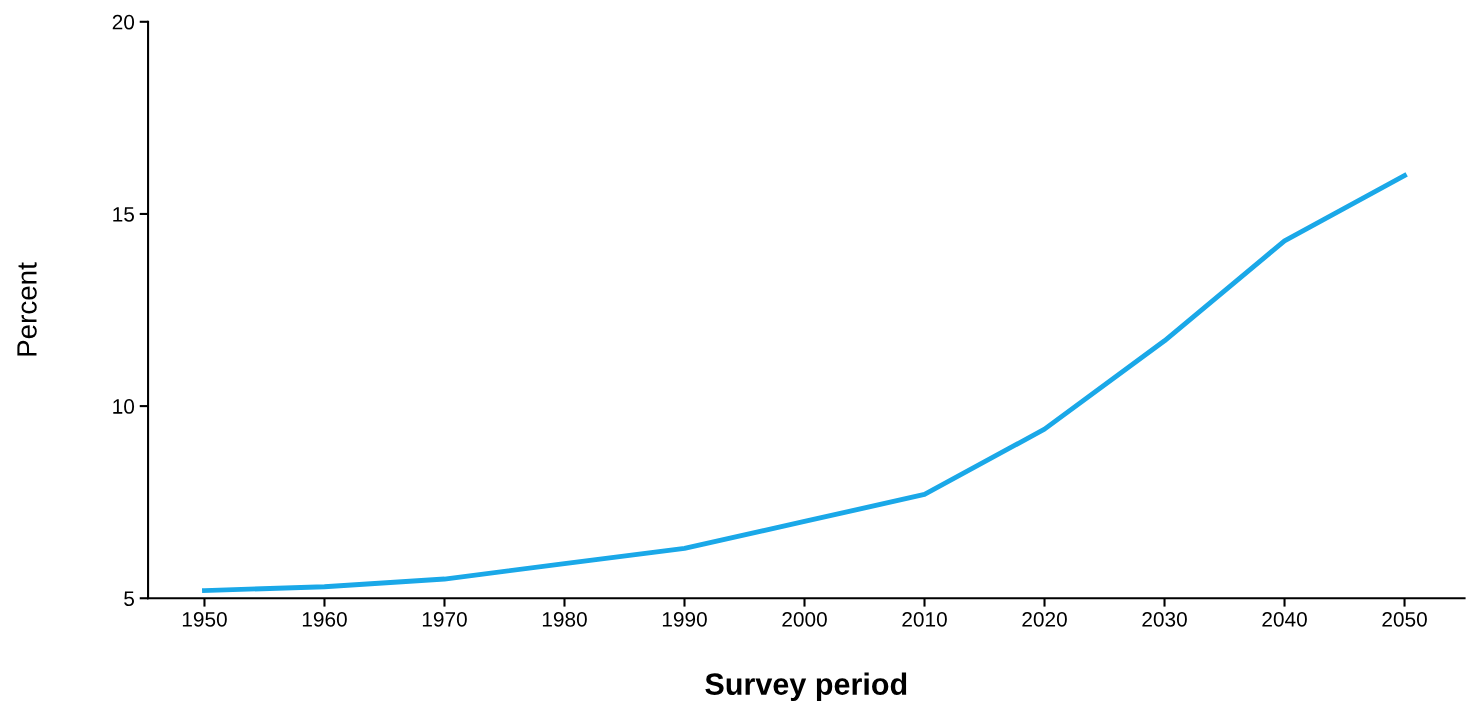 This screenshot has width=1466, height=703. I want to click on x-axis-title: Survey period, so click(806, 687).